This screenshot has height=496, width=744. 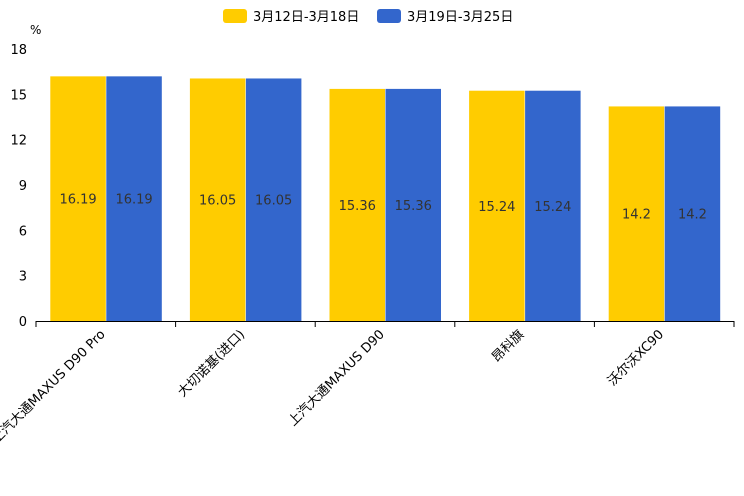 I want to click on legend-label: 3月19日-3月25日, so click(x=460, y=17).